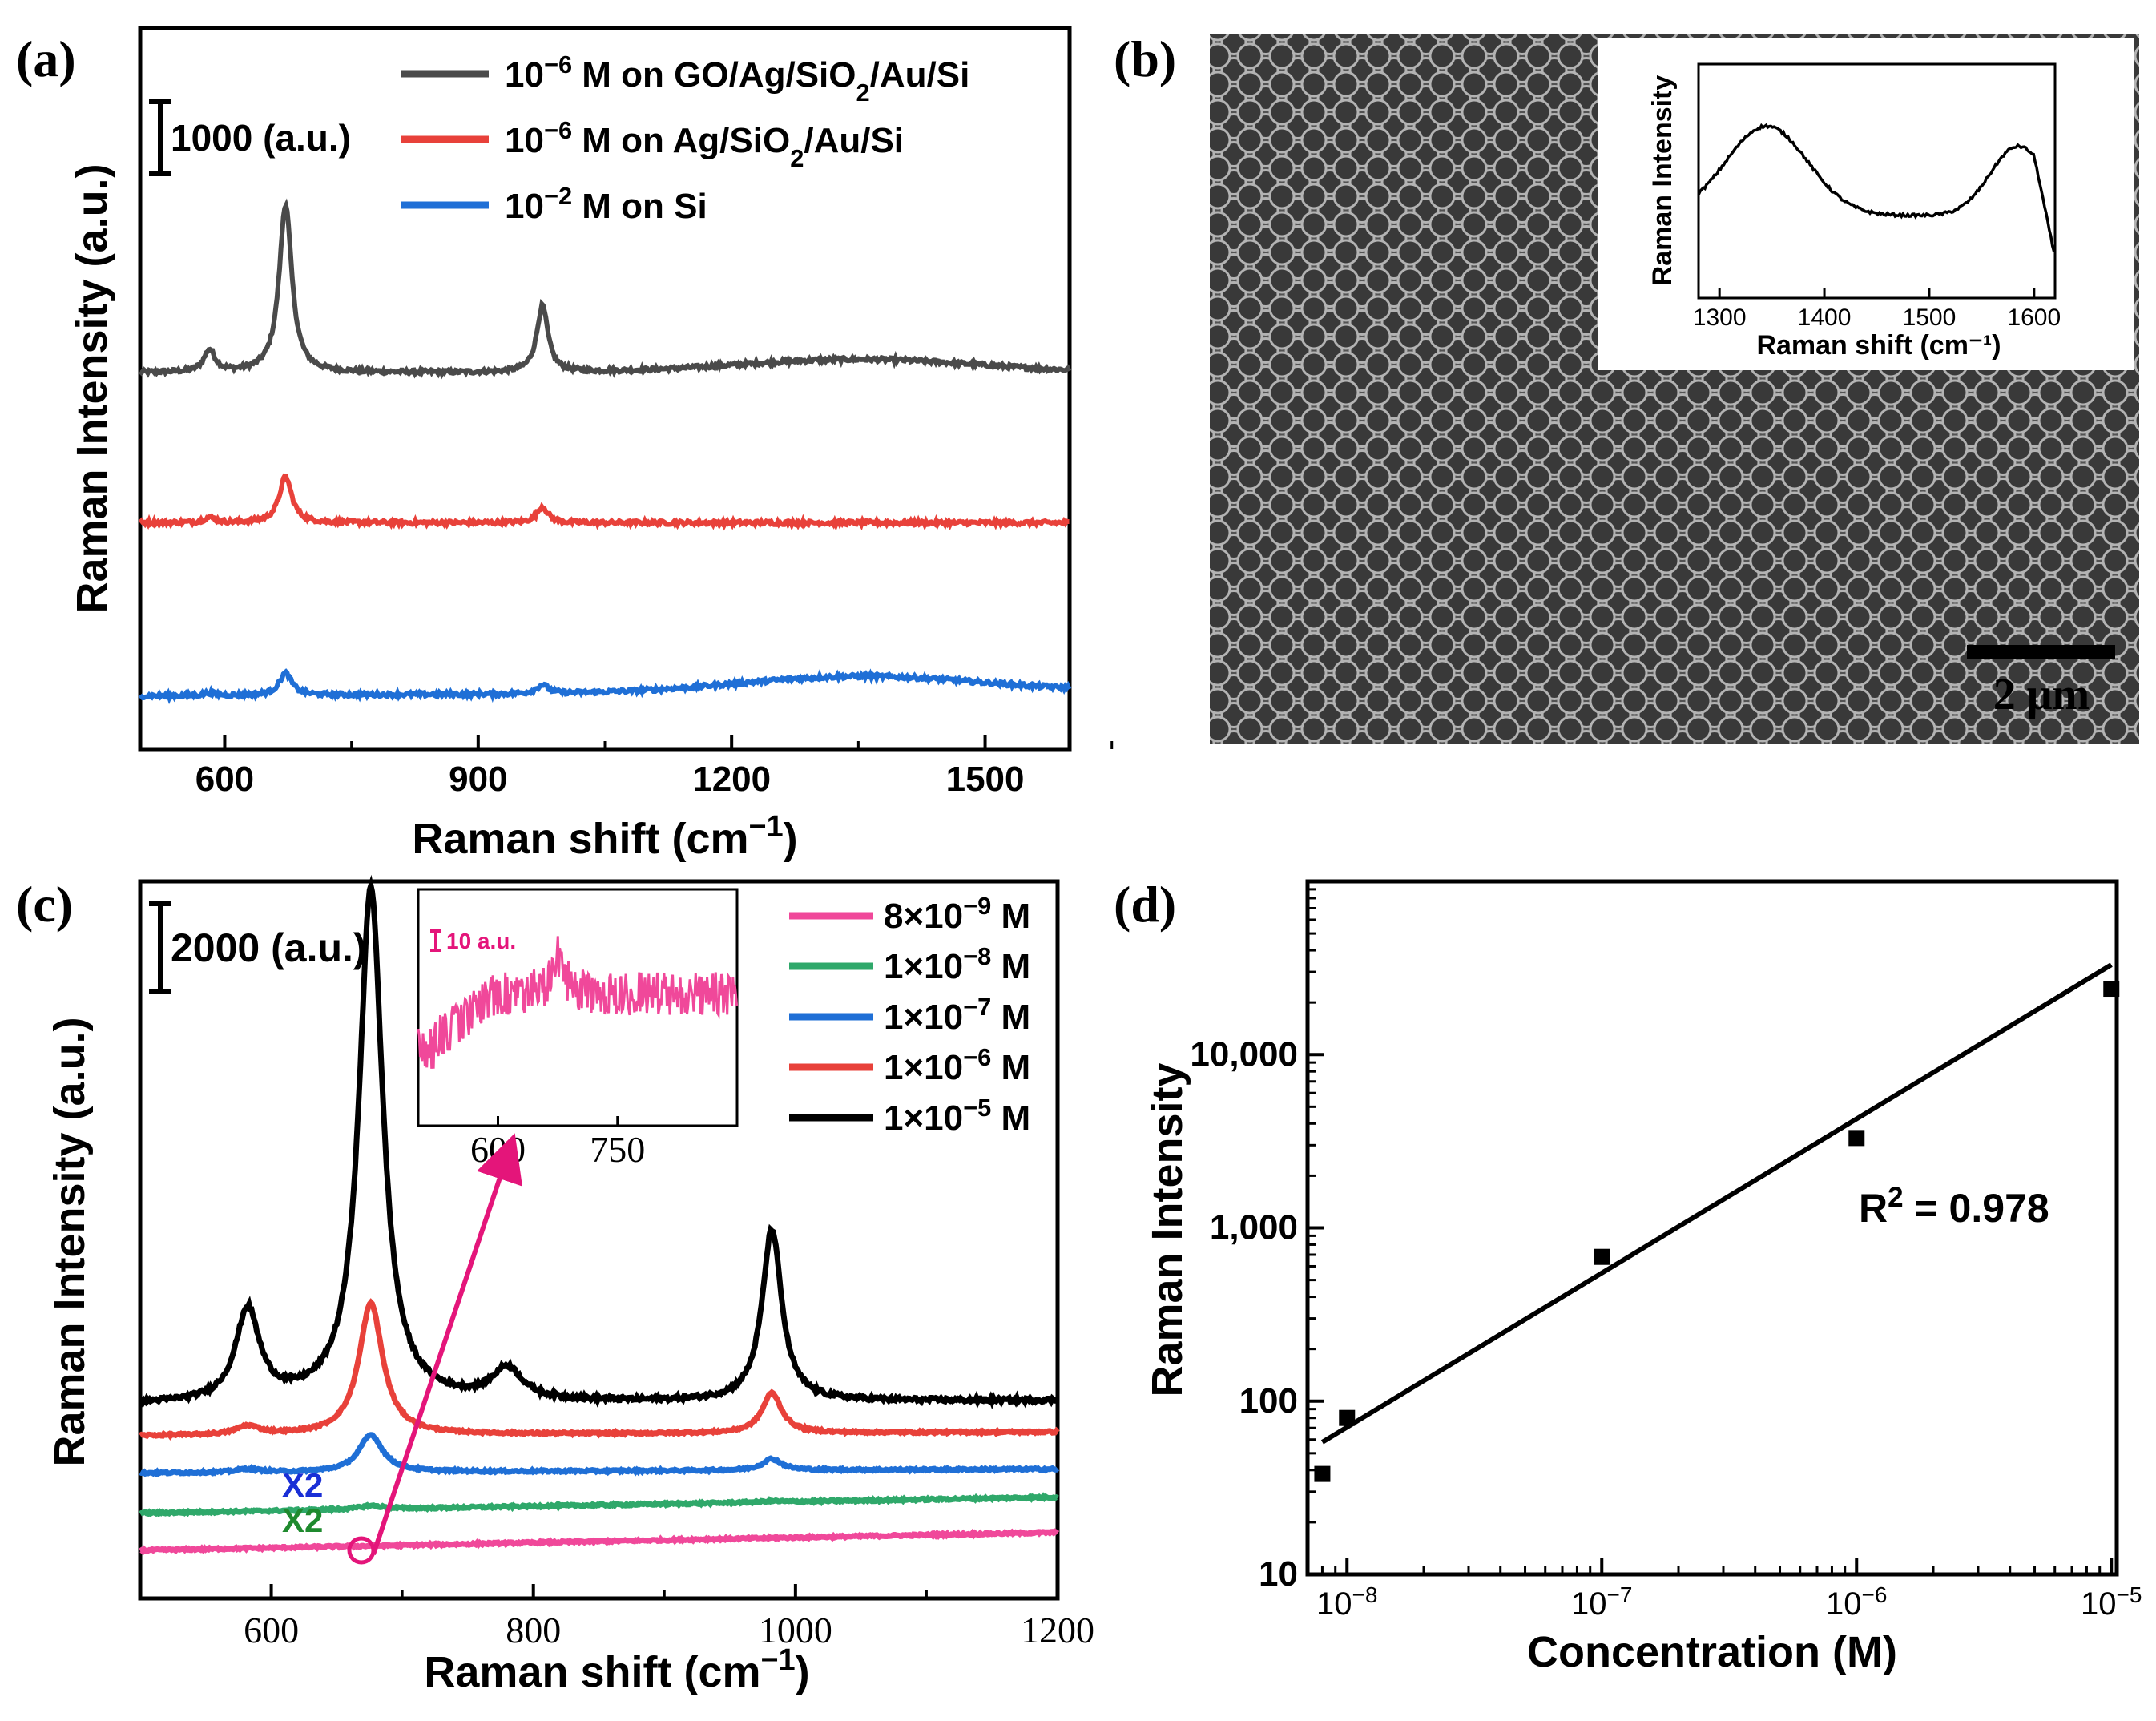 The image size is (2156, 1721). What do you see at coordinates (617, 1669) in the screenshot?
I see `panel-c-x-label: Raman shift (cm−1)` at bounding box center [617, 1669].